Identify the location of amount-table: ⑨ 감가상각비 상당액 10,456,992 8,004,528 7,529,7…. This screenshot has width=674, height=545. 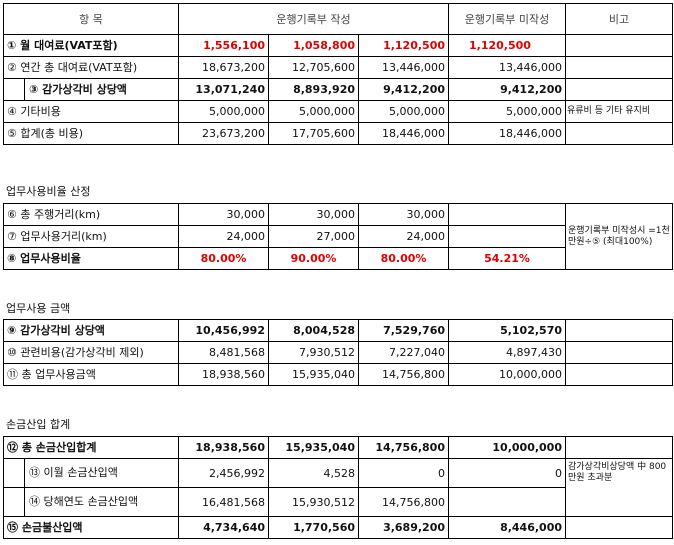
(338, 352).